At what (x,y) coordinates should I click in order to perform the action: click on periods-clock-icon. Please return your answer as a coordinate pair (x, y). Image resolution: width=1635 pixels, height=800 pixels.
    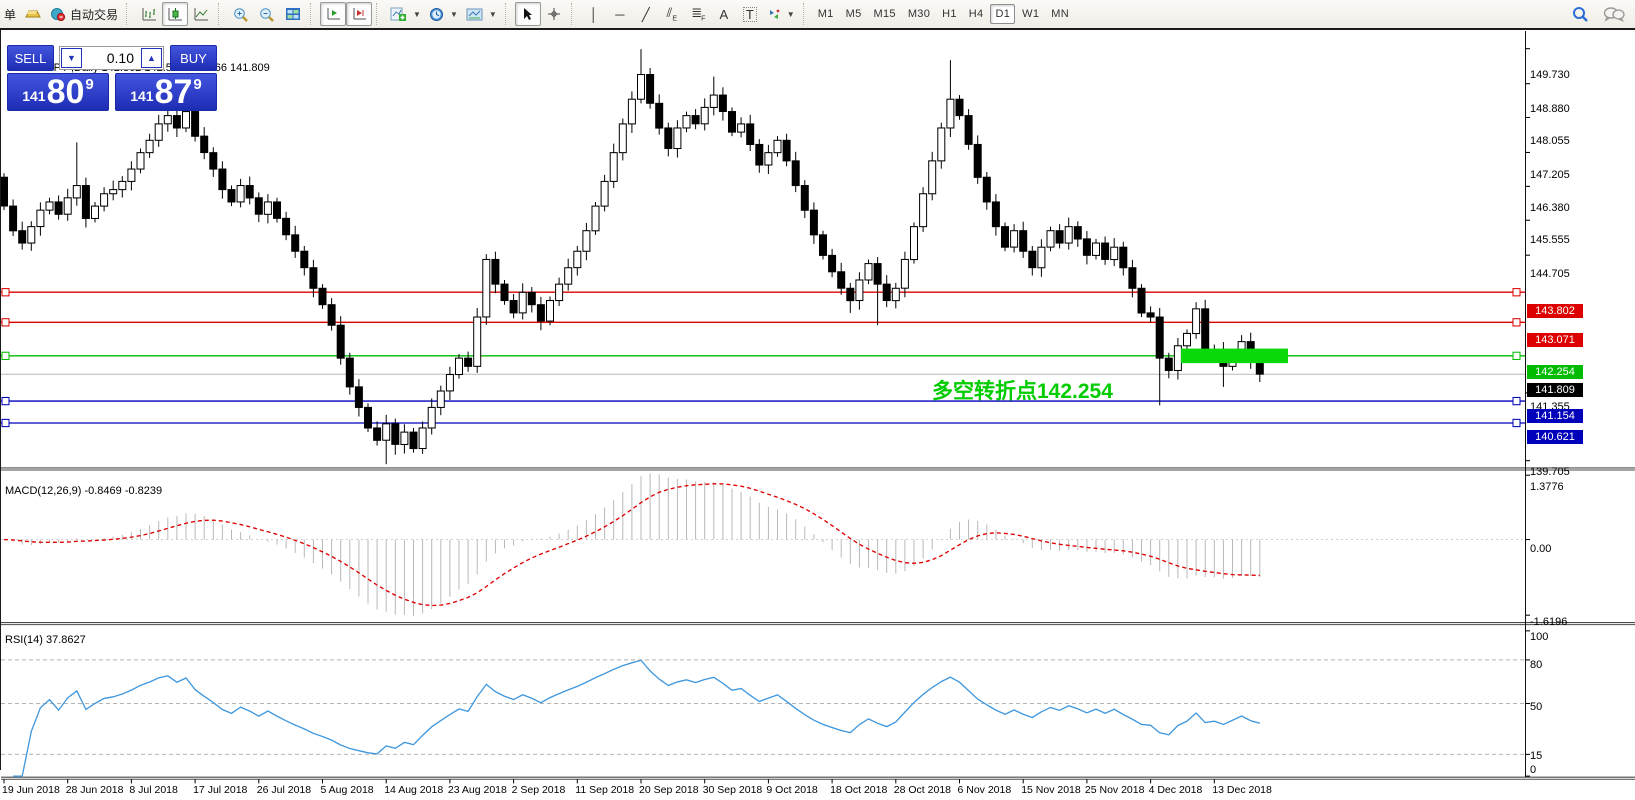
    Looking at the image, I should click on (436, 14).